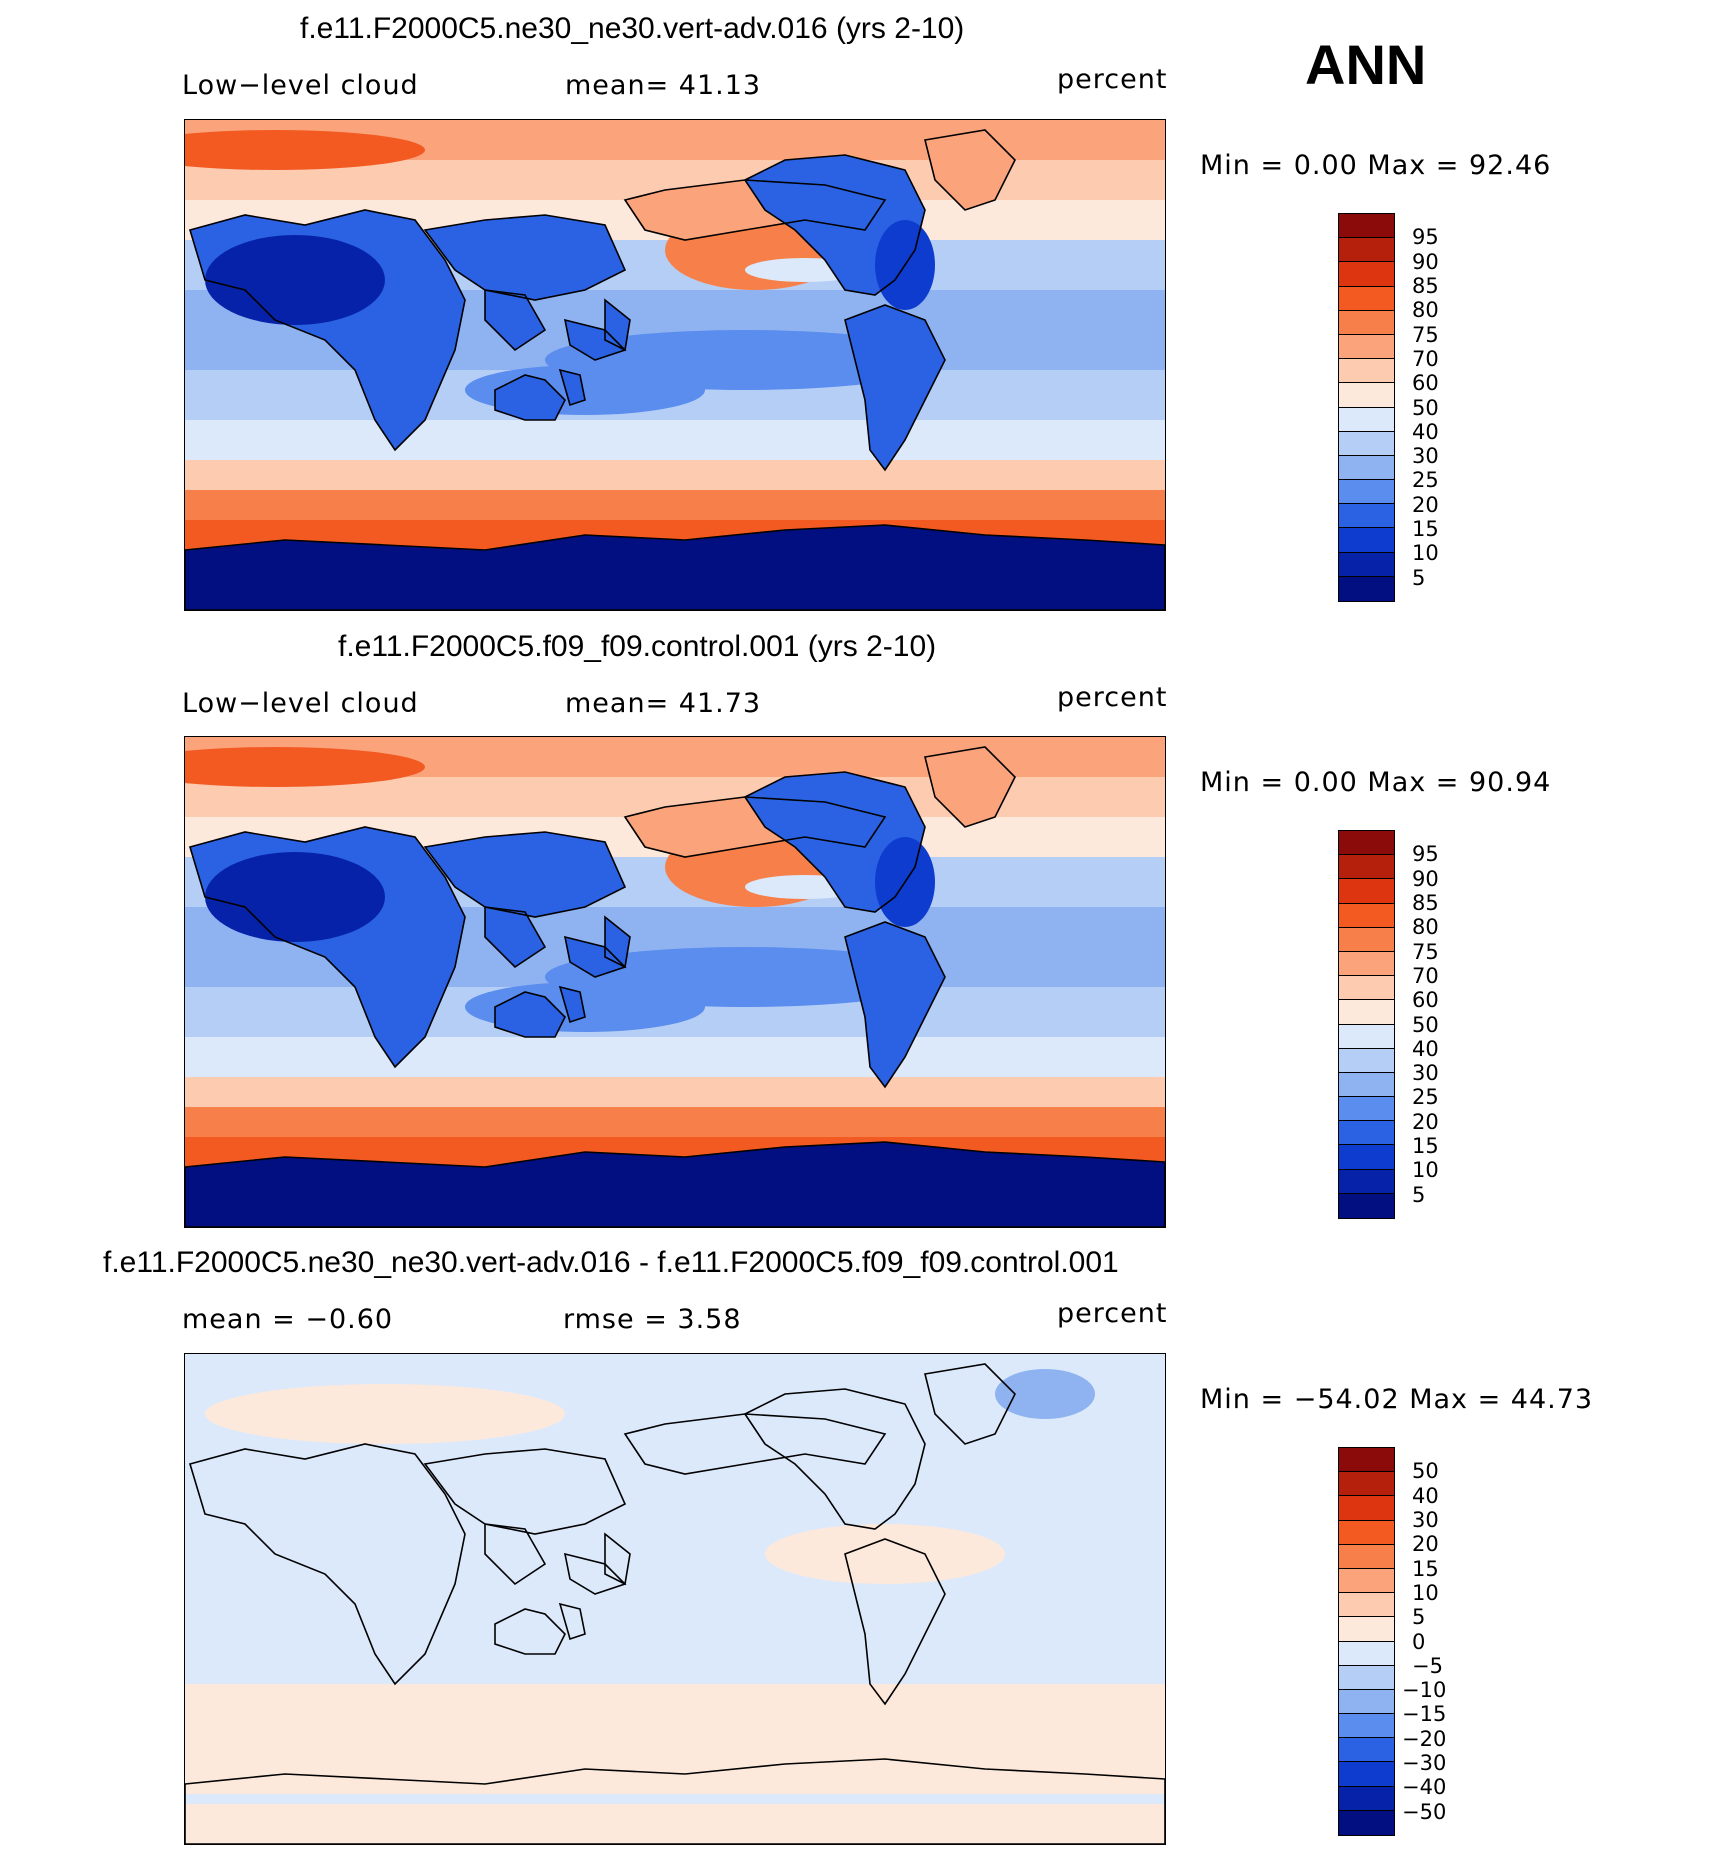 This screenshot has height=1869, width=1710. I want to click on colorbar-tick-label: −30, so click(1424, 1763).